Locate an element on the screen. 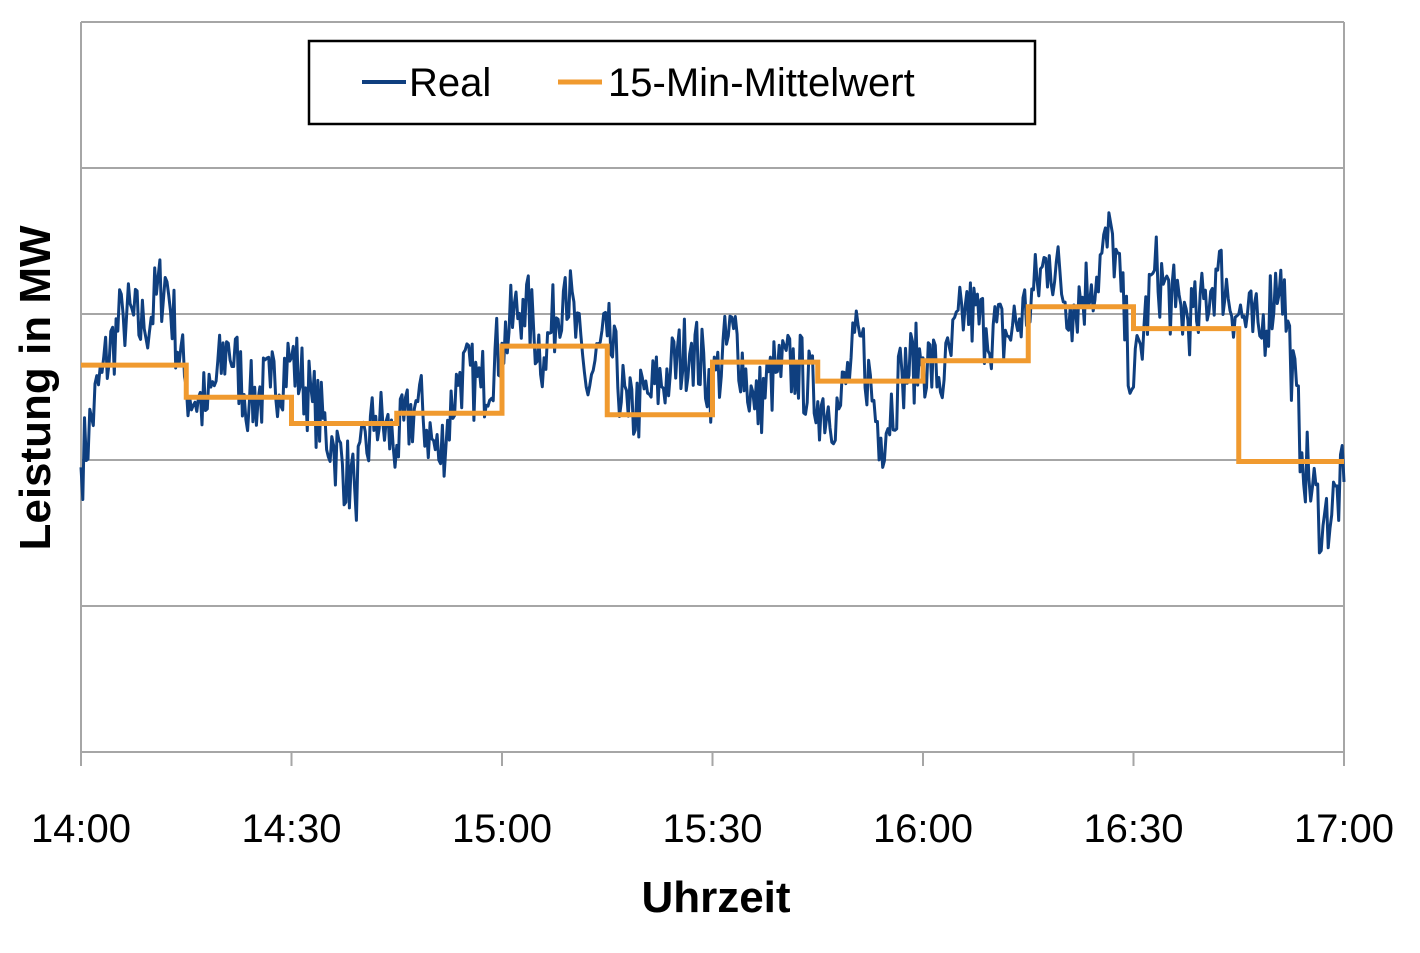 The image size is (1420, 953). legend: Real 15-Min-Mittelwert is located at coordinates (672, 82).